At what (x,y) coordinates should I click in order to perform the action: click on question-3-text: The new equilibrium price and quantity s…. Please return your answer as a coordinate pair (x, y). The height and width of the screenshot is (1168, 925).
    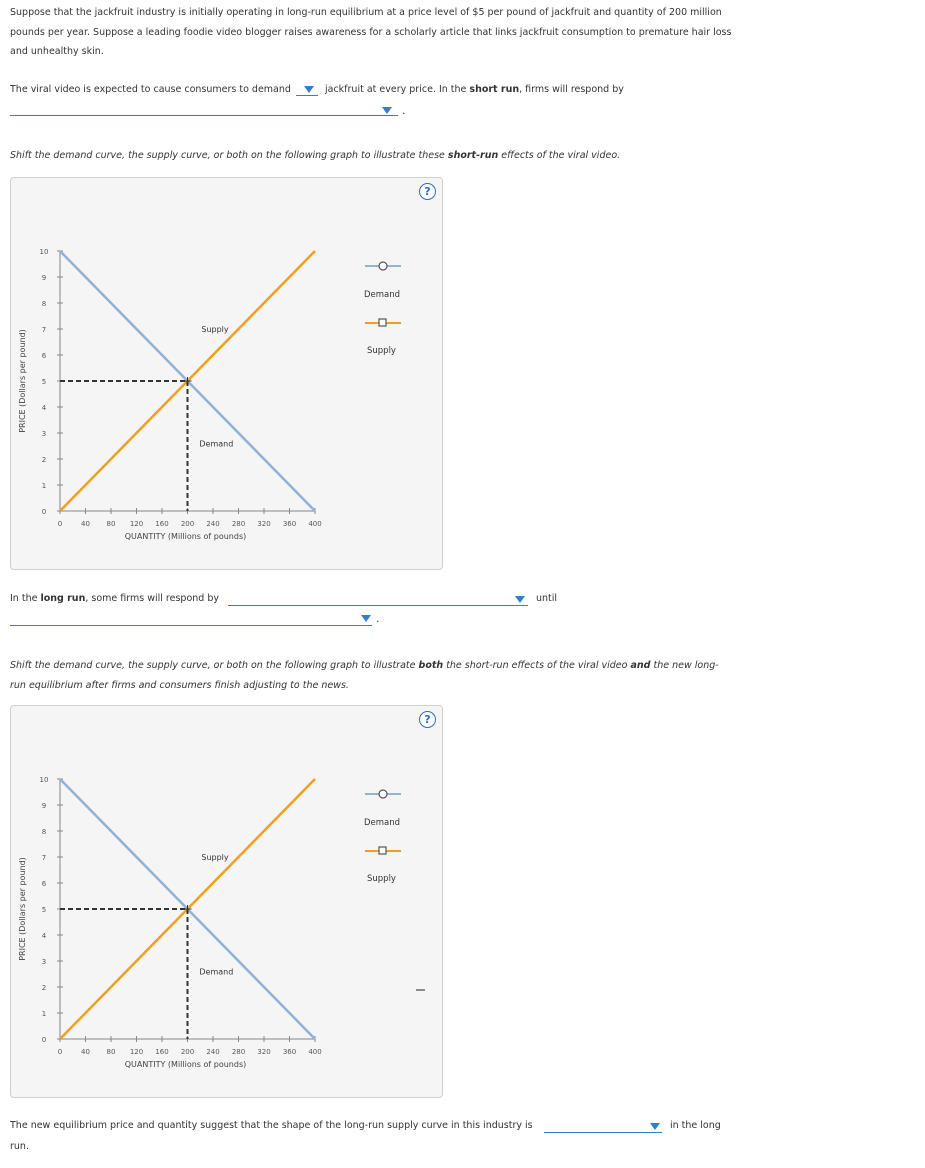
    Looking at the image, I should click on (271, 1125).